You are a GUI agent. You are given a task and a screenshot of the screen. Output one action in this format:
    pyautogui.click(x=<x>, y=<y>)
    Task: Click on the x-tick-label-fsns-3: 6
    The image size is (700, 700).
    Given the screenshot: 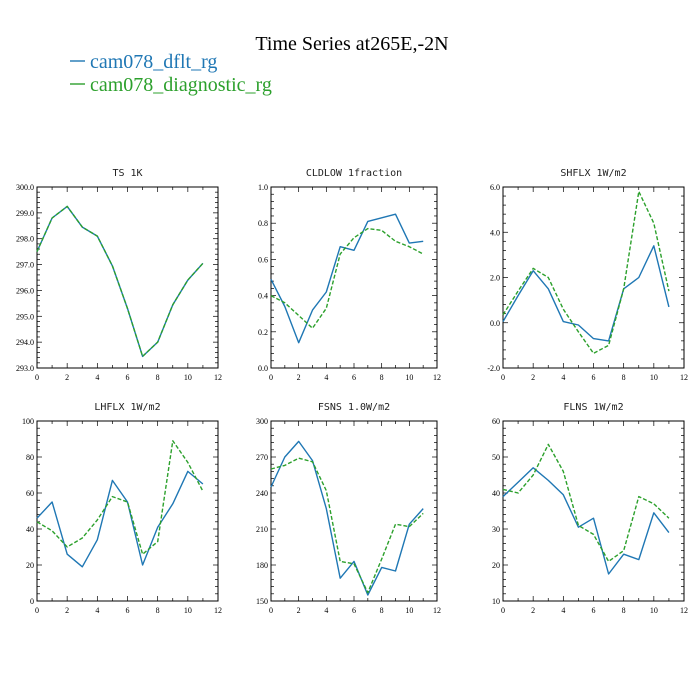 What is the action you would take?
    pyautogui.click(x=354, y=610)
    